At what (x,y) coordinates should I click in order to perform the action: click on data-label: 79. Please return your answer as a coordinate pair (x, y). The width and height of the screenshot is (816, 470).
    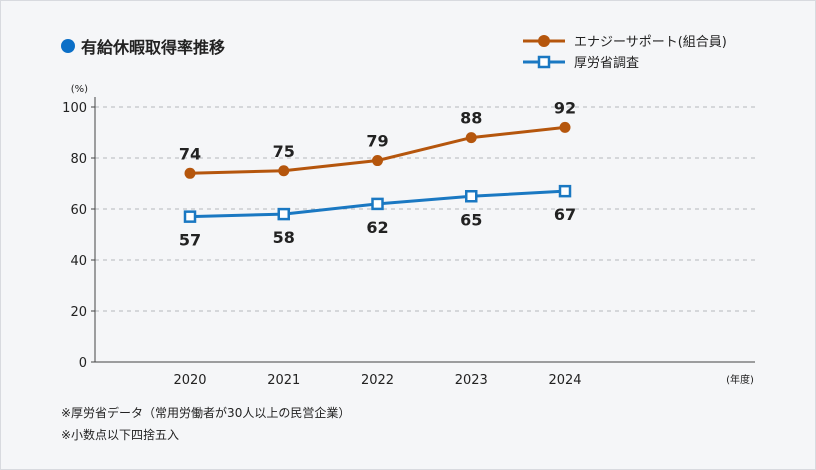
    Looking at the image, I should click on (377, 141).